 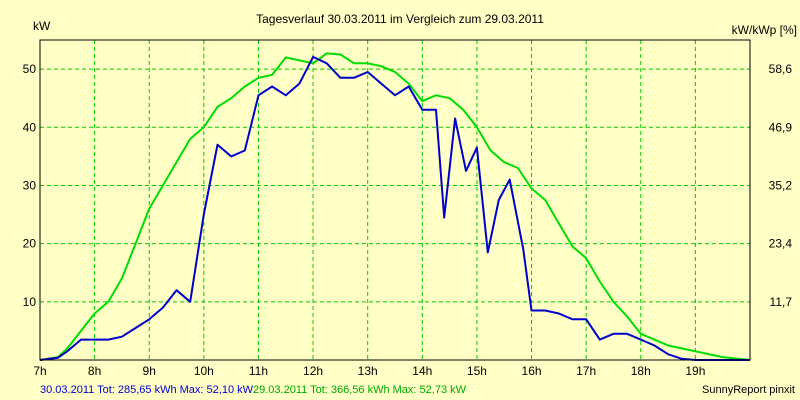 I want to click on x-tick-label-3: 10h, so click(x=204, y=371).